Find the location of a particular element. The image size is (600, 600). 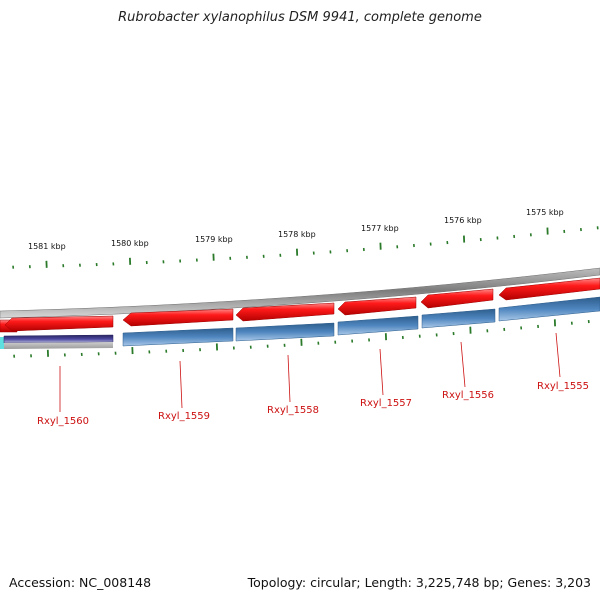

gene-leader-lines is located at coordinates (310, 372).